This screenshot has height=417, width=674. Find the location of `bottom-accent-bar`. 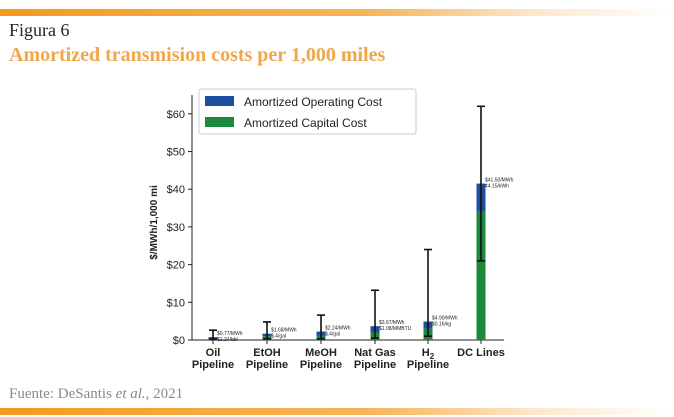

bottom-accent-bar is located at coordinates (337, 411).